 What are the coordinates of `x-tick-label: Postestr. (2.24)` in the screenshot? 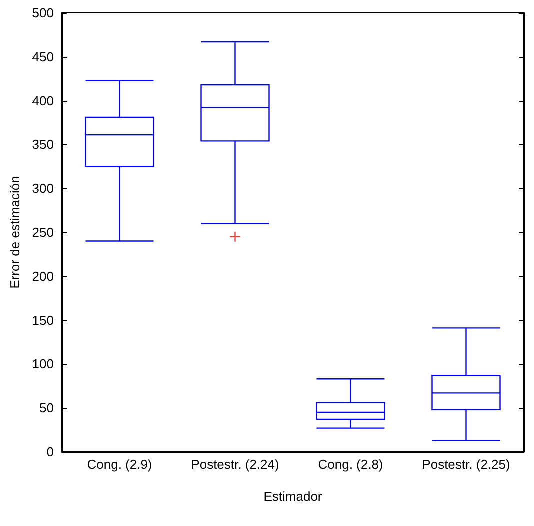 It's located at (235, 464).